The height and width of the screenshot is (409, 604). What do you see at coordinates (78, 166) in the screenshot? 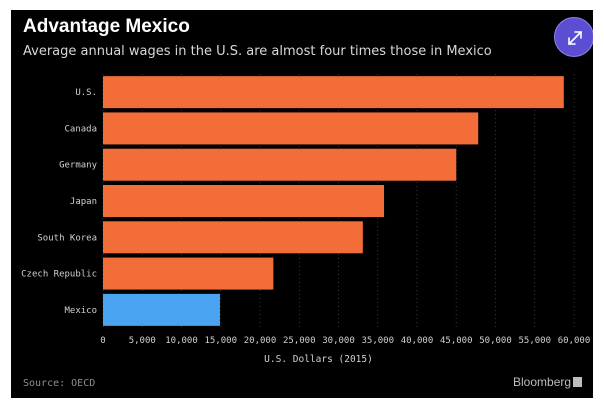
I see `category-label: Germany` at bounding box center [78, 166].